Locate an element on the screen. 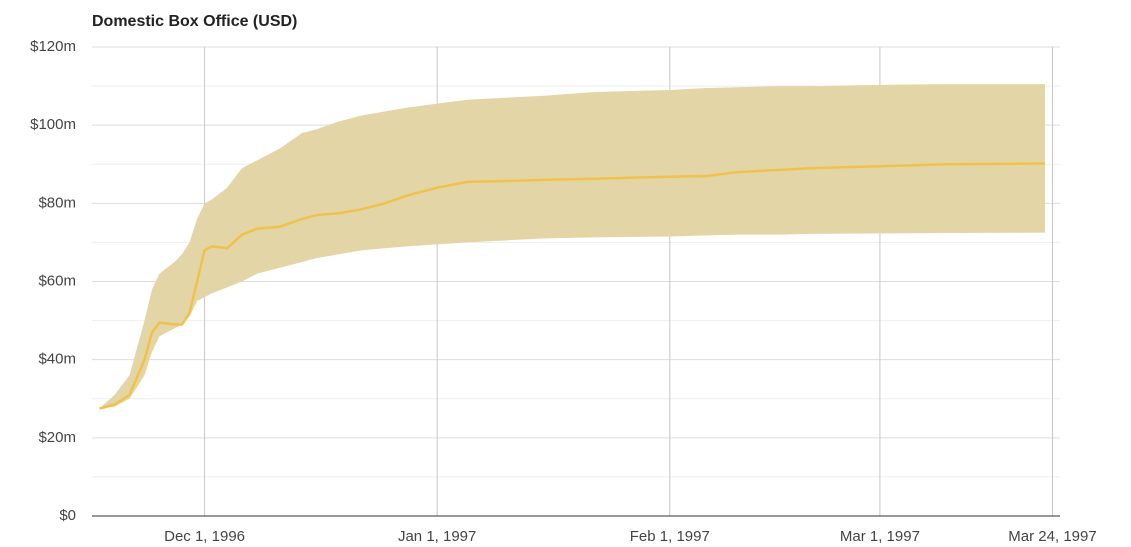  x-tick-label: Mar 24, 1997 is located at coordinates (1052, 536).